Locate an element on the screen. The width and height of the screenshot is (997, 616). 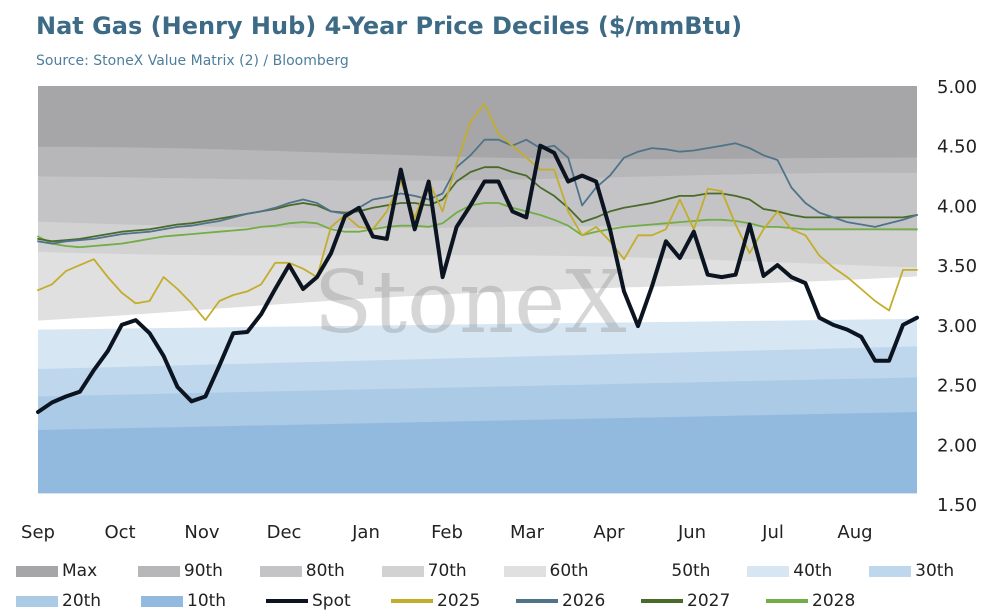
legend-item-60th: 60th is located at coordinates (564, 571).